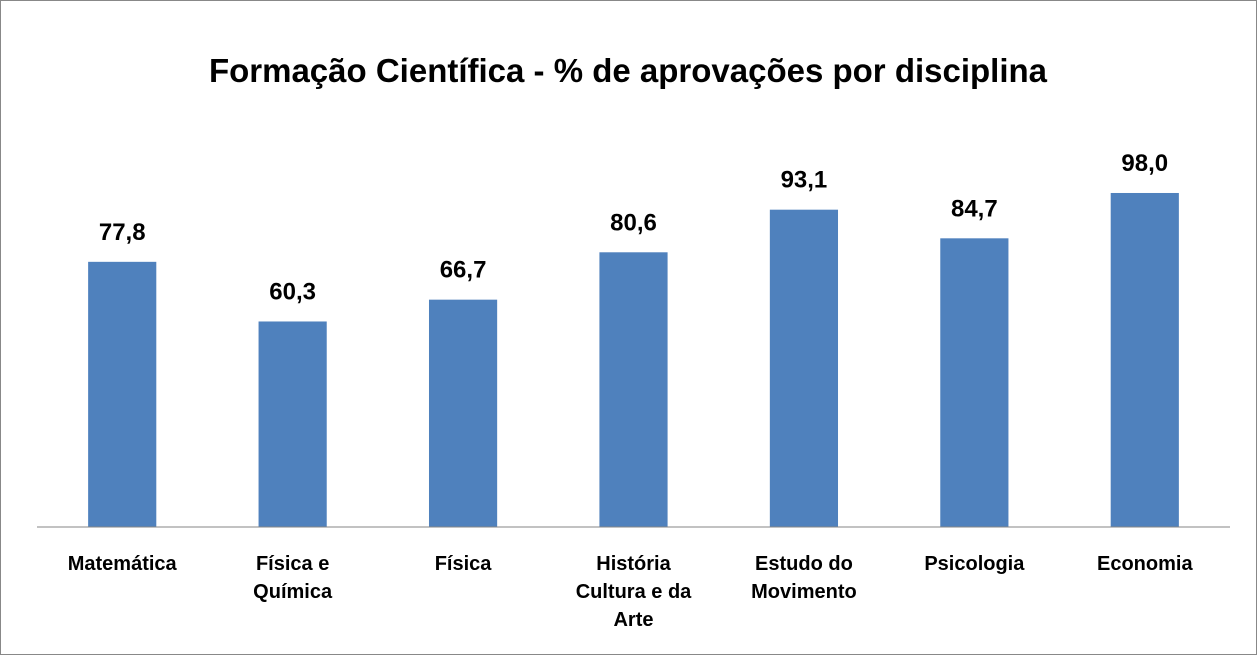  Describe the element at coordinates (463, 270) in the screenshot. I see `value-label: 66,7` at that location.